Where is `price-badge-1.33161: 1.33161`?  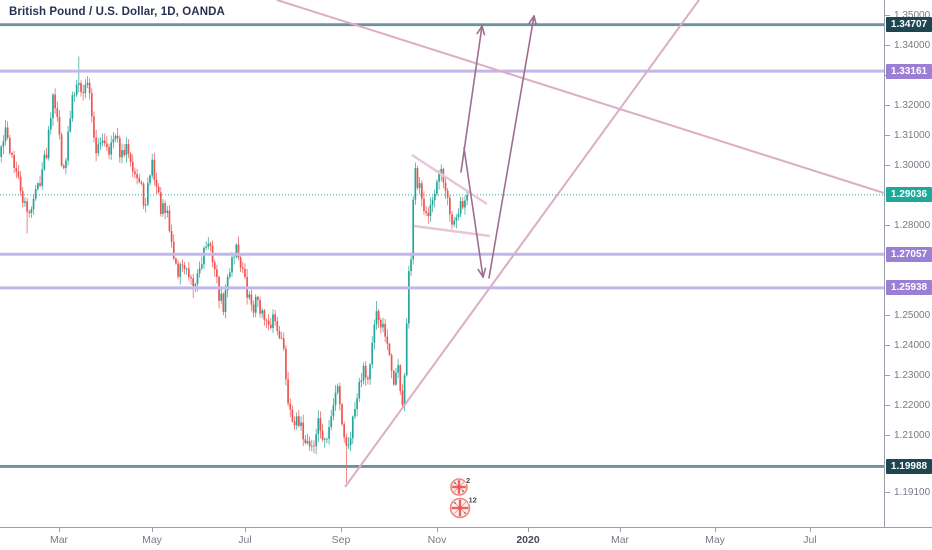
price-badge-1.33161: 1.33161 is located at coordinates (909, 71).